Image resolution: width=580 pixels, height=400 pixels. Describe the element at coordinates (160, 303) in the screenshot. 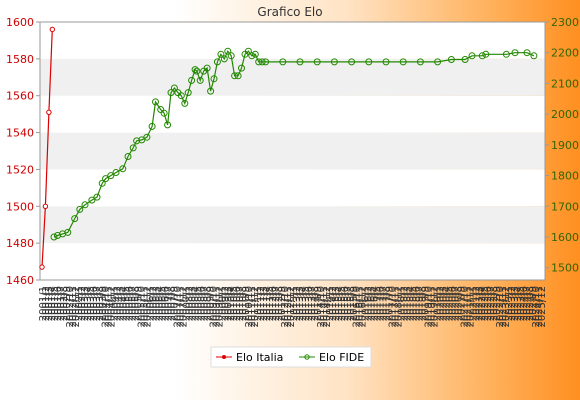

I see `x-tick-label: 2006/4` at that location.